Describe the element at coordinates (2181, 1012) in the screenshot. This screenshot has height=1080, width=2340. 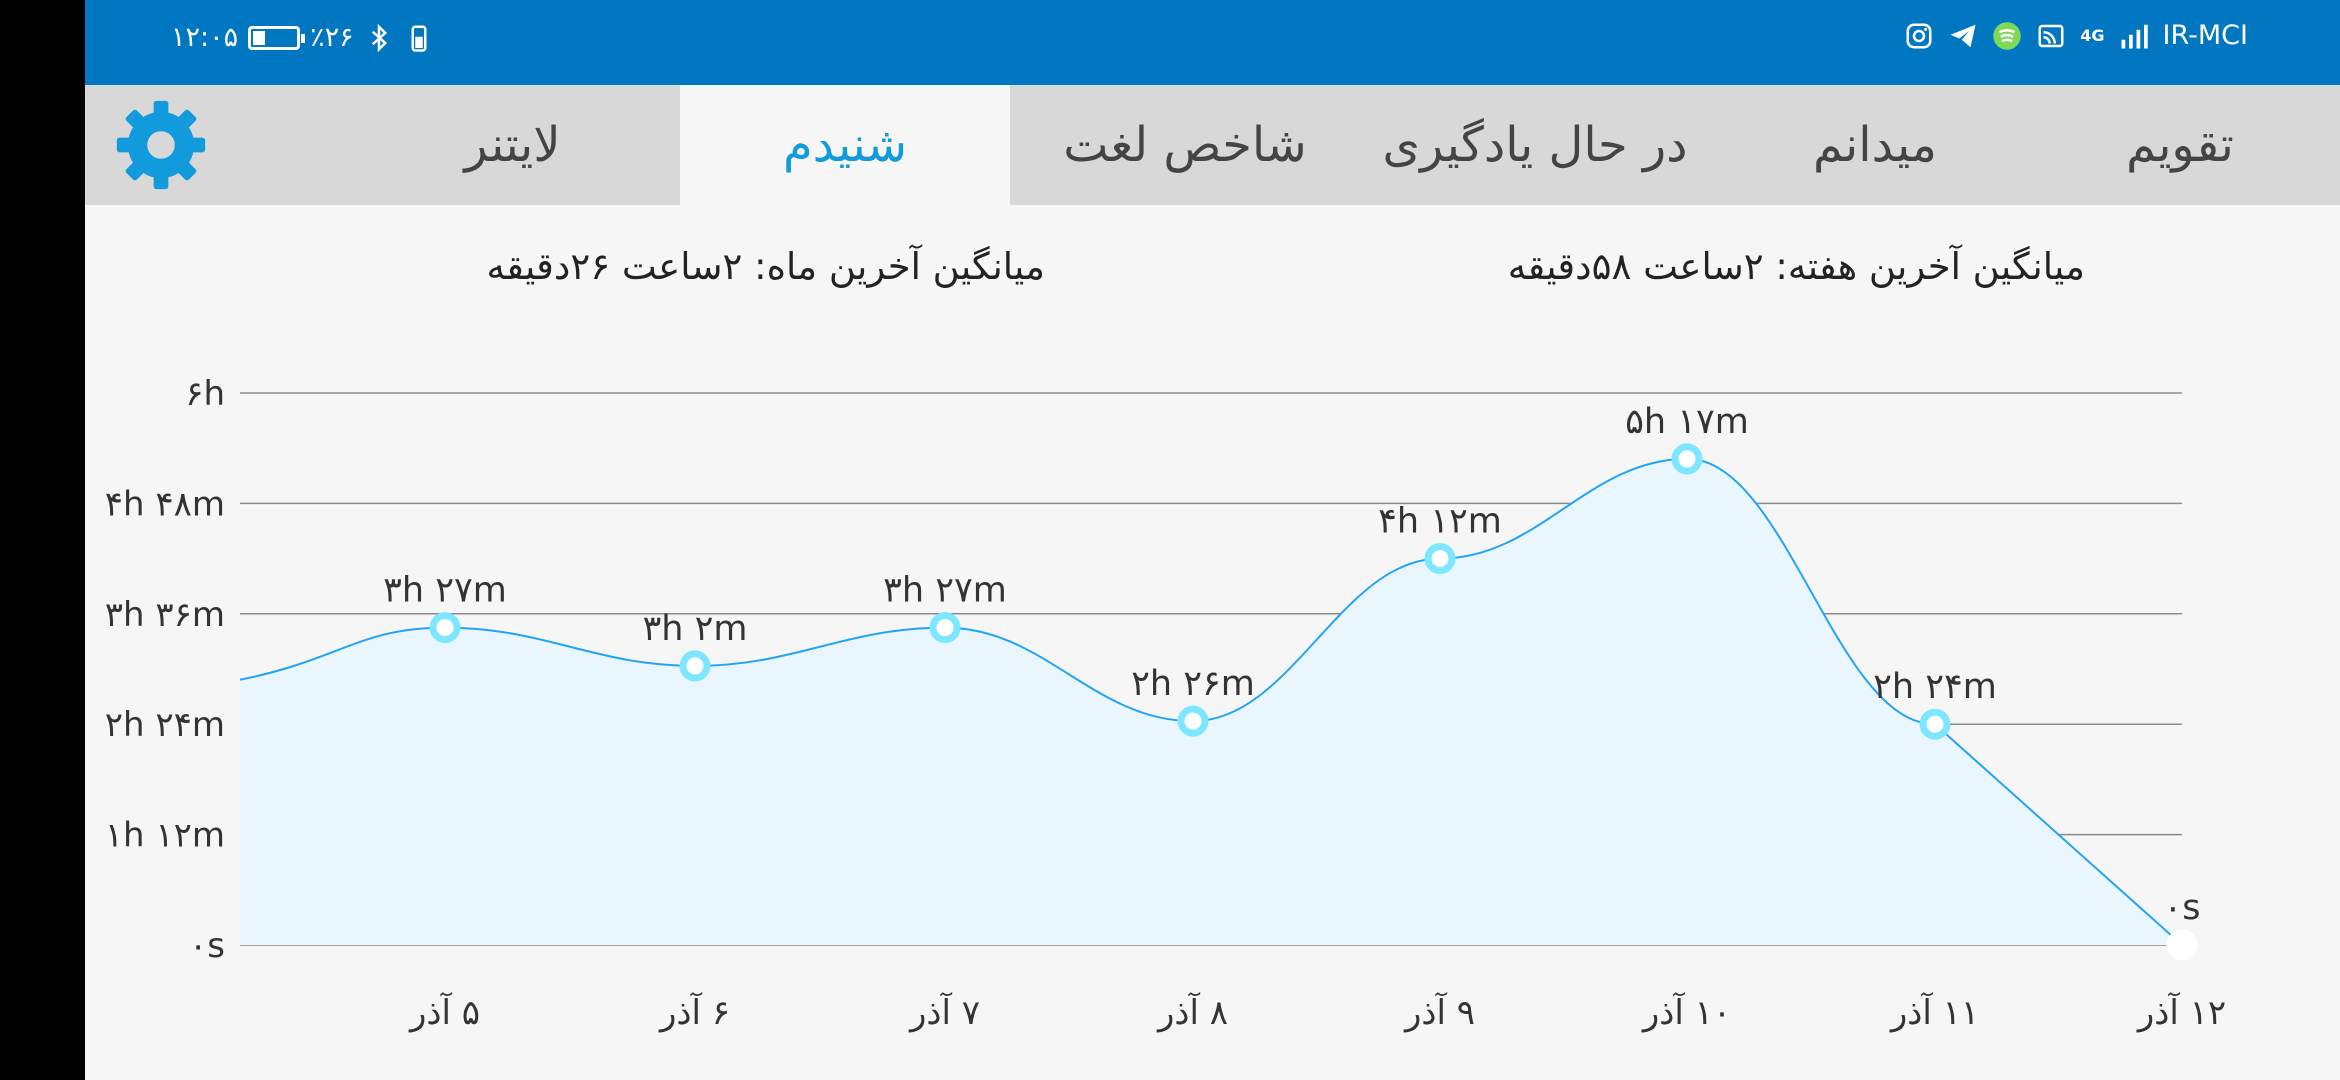
I see `x-tick-label: ۱۲ آذر` at that location.